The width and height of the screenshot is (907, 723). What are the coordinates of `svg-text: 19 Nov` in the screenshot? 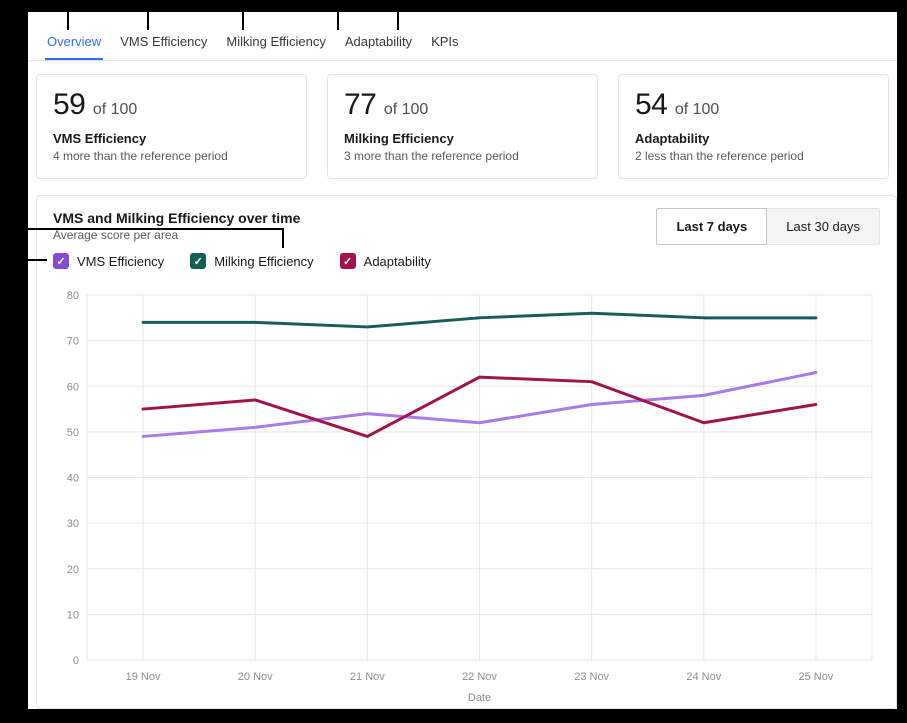 It's located at (143, 677).